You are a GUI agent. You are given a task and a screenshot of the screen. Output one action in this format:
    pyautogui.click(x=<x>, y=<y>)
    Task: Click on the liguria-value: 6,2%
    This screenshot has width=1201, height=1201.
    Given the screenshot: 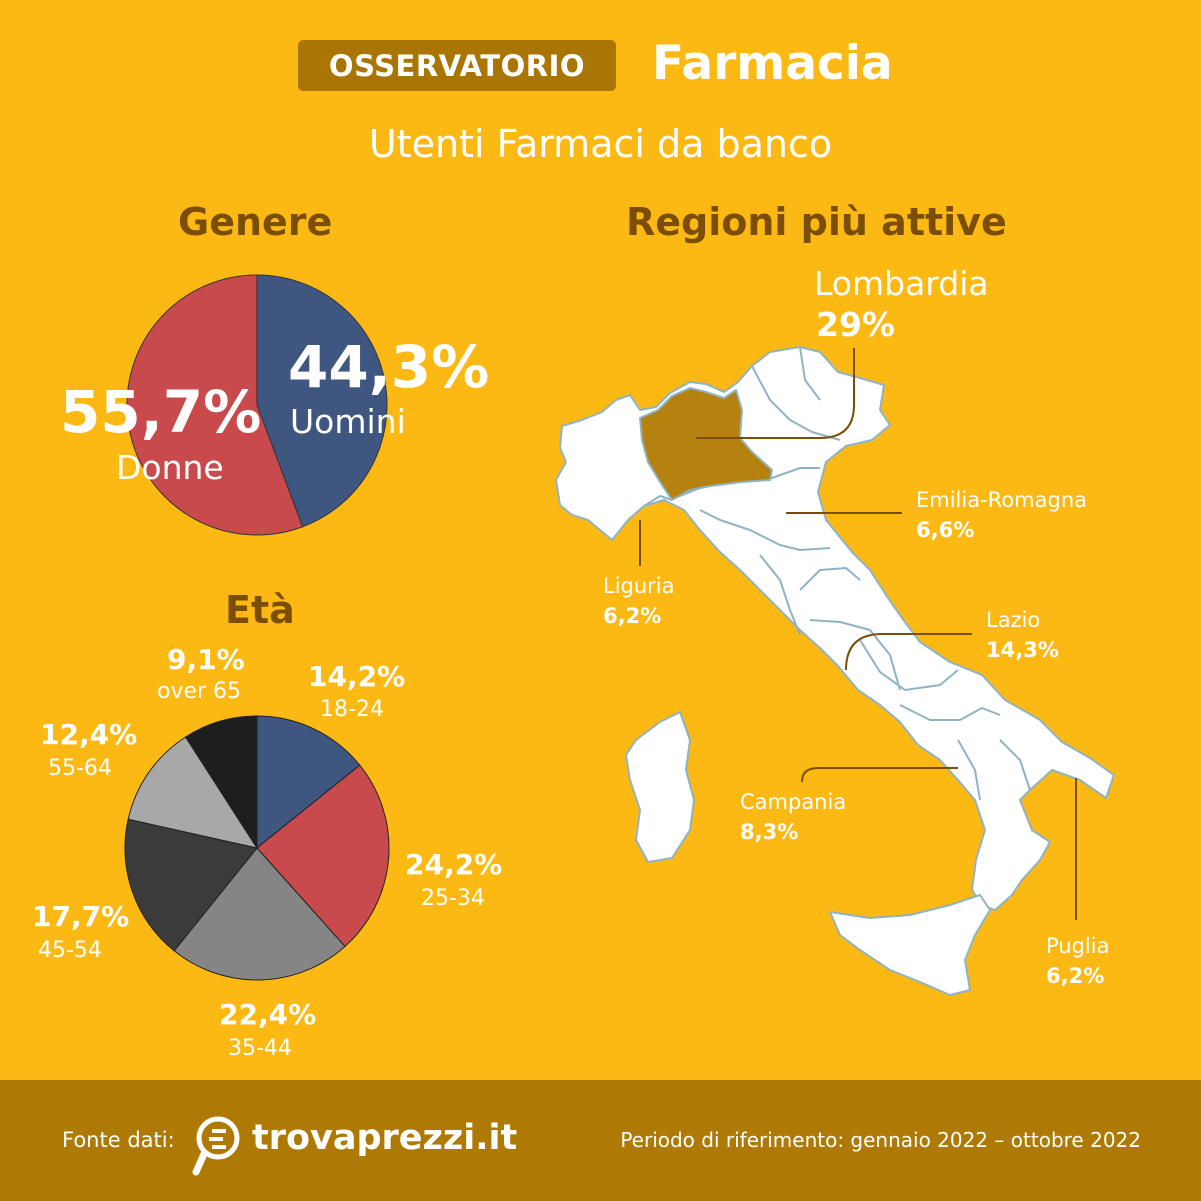 What is the action you would take?
    pyautogui.click(x=632, y=616)
    